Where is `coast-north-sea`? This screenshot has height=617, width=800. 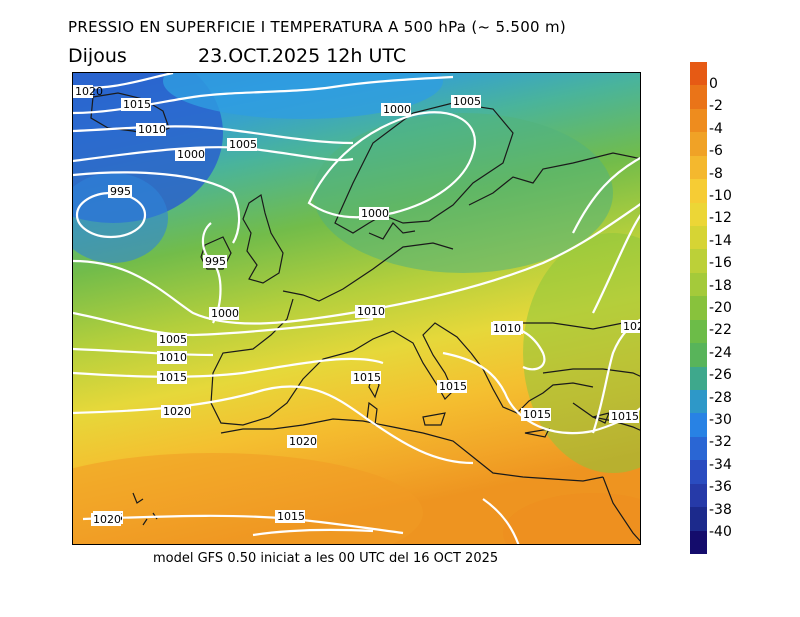 coast-north-sea is located at coordinates (368, 272).